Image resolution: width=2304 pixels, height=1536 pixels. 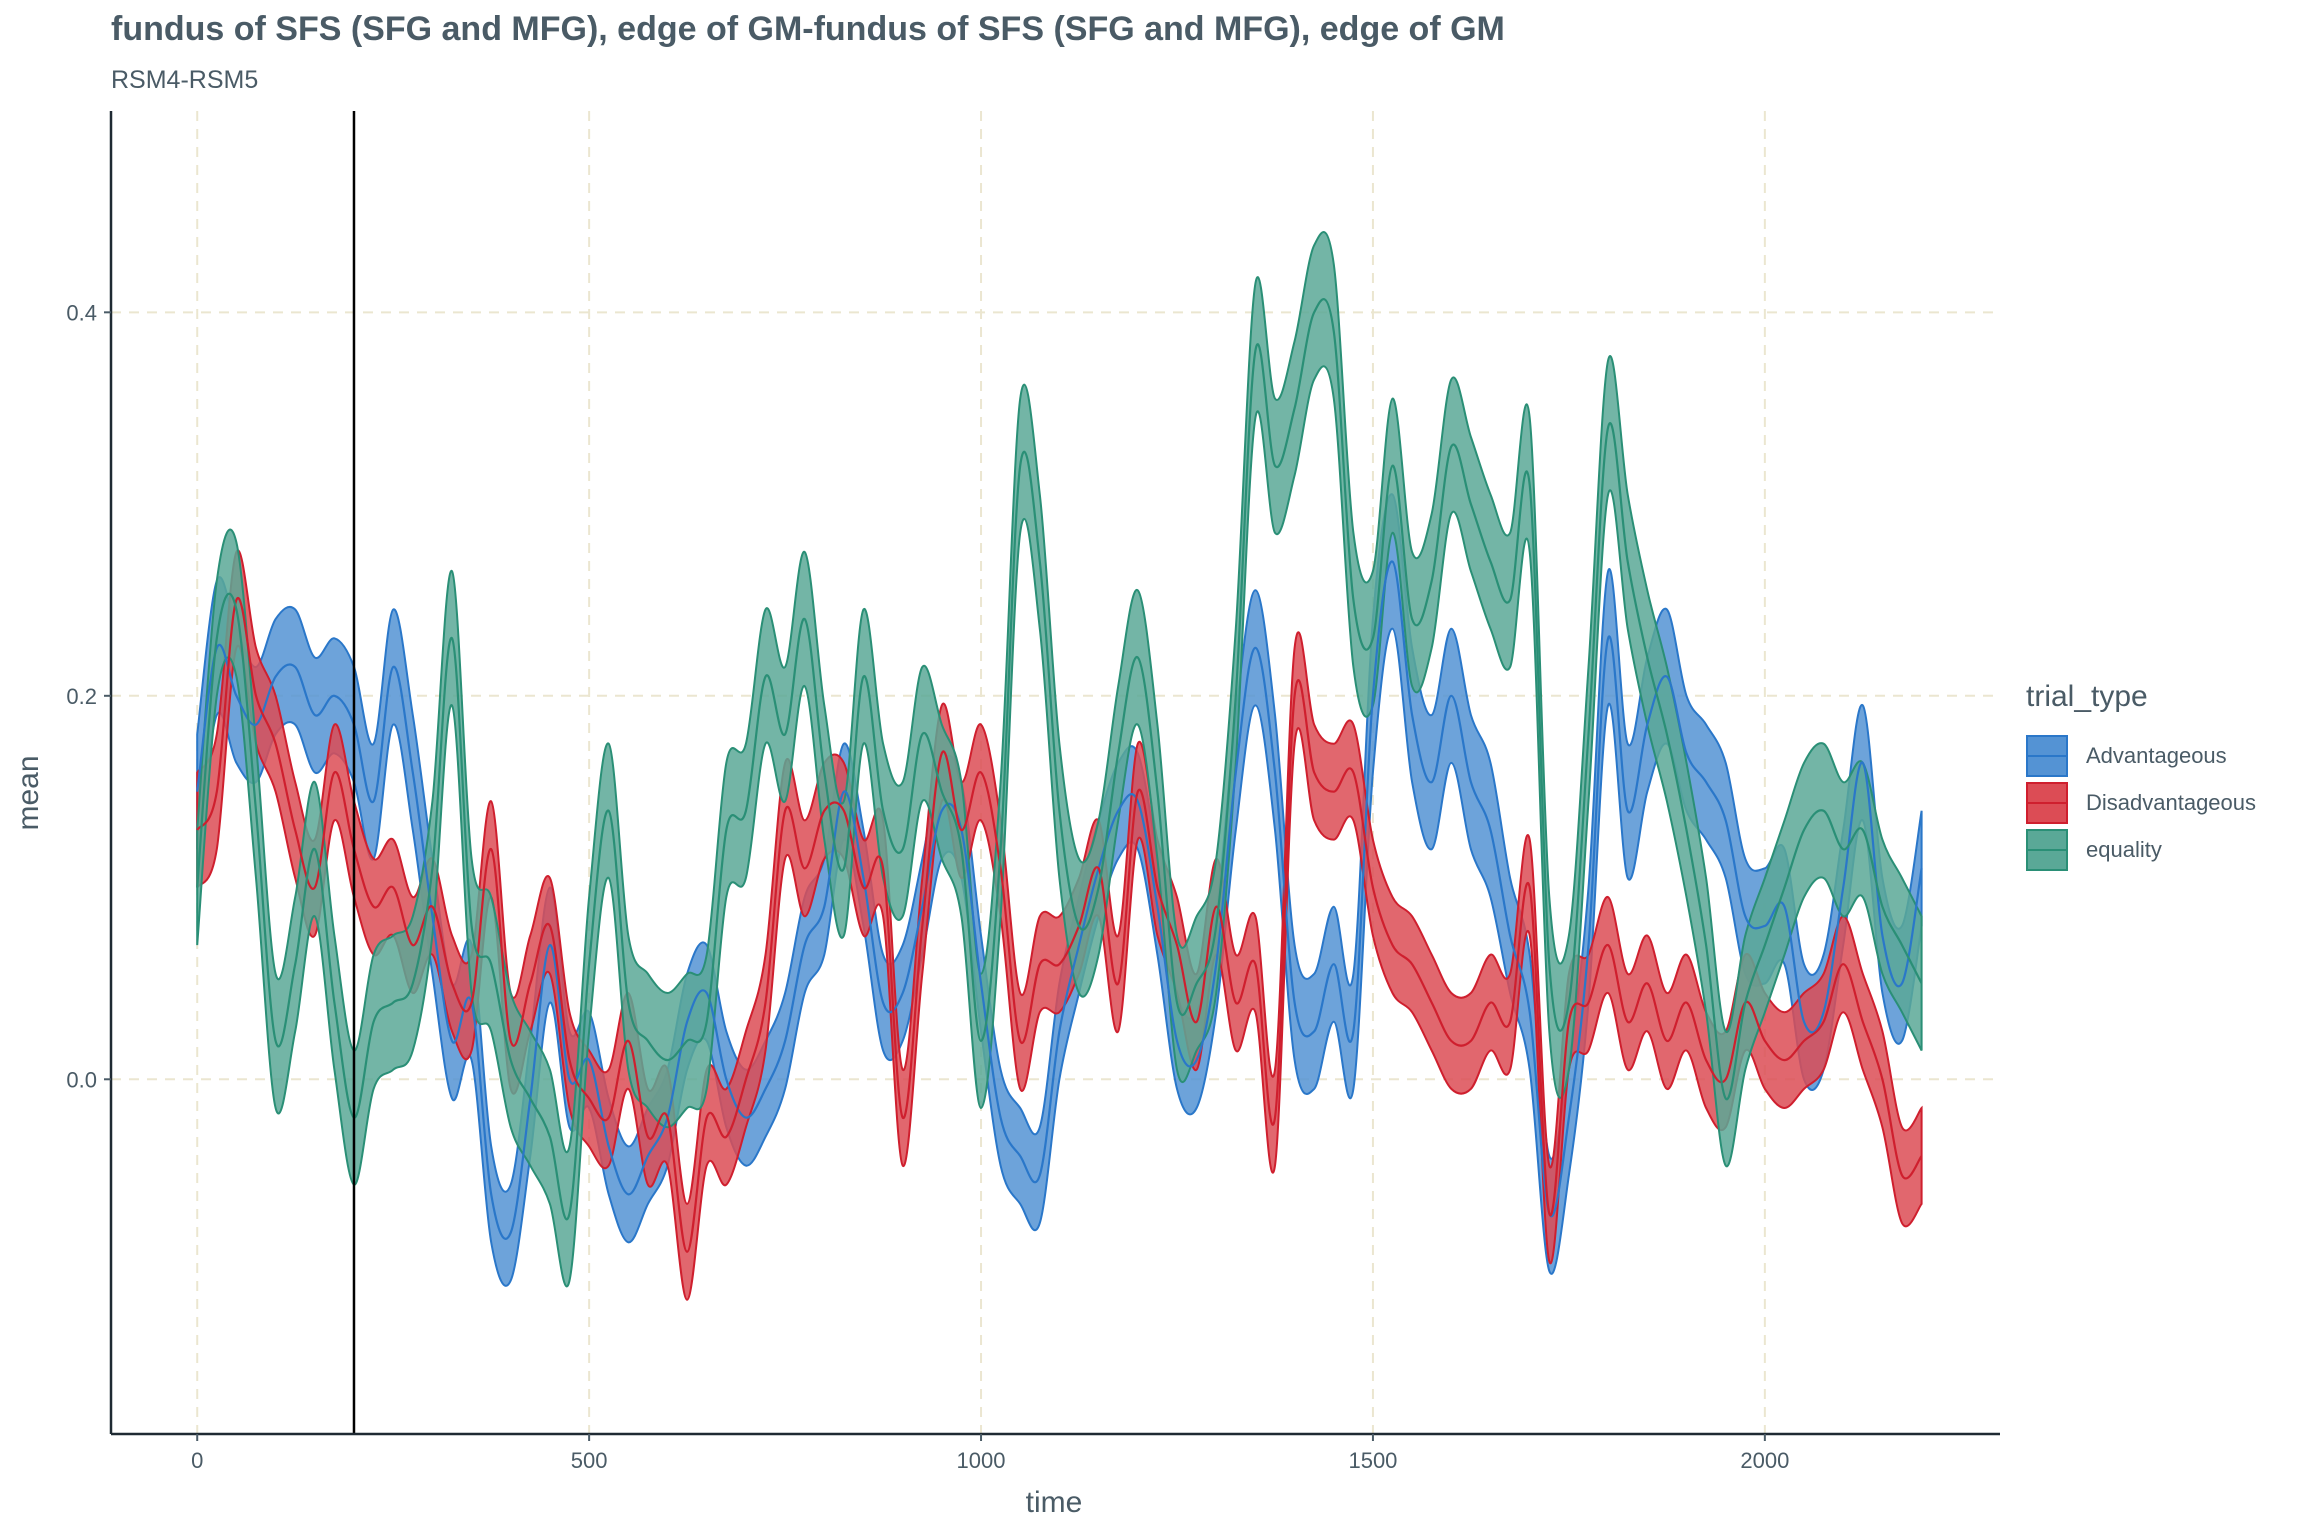 What do you see at coordinates (81, 312) in the screenshot?
I see `y-tick-label: 0.4` at bounding box center [81, 312].